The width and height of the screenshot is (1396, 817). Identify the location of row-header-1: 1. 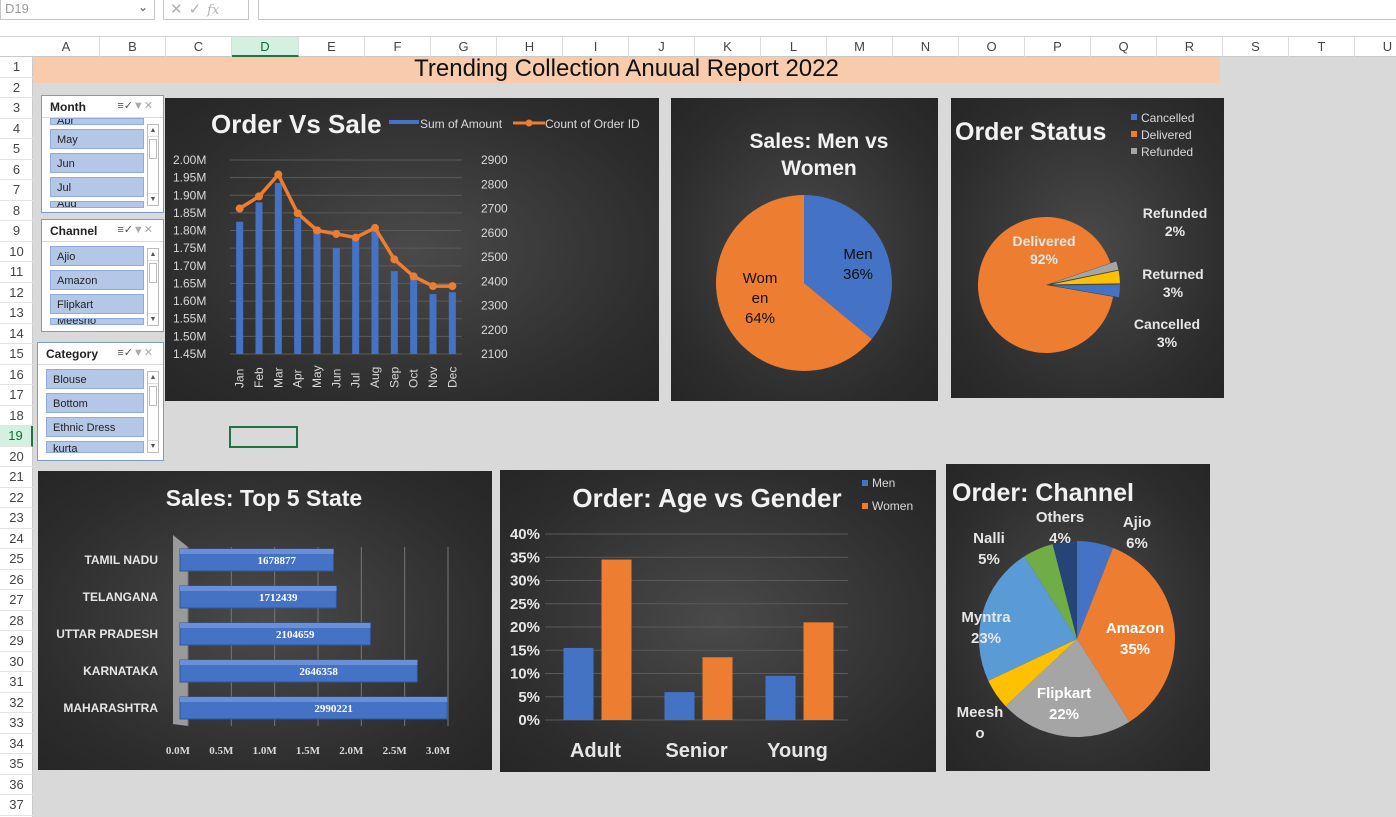
(16, 67).